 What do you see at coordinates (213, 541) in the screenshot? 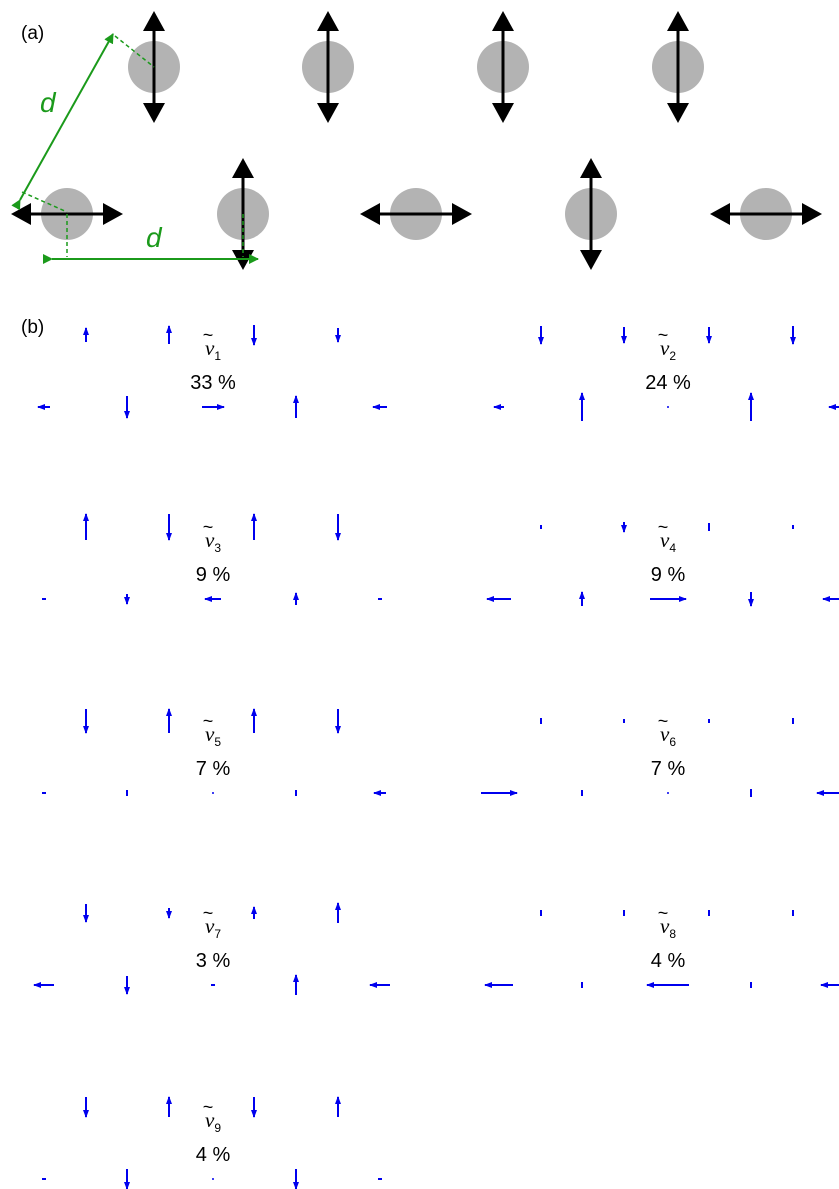
I see `mode-symbol: ν3` at bounding box center [213, 541].